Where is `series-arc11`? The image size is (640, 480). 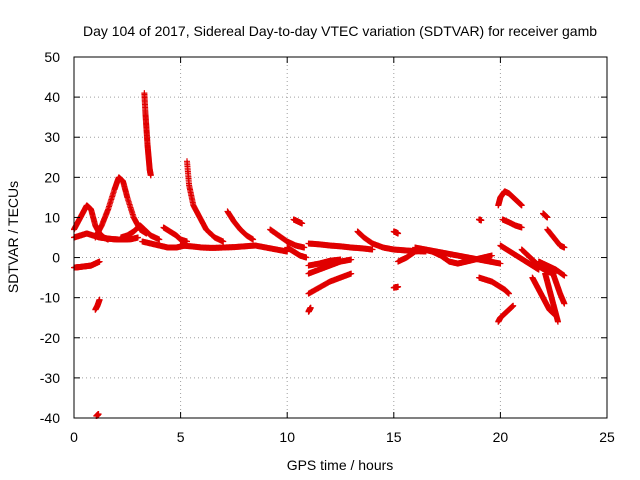
series-arc11 is located at coordinates (205, 201).